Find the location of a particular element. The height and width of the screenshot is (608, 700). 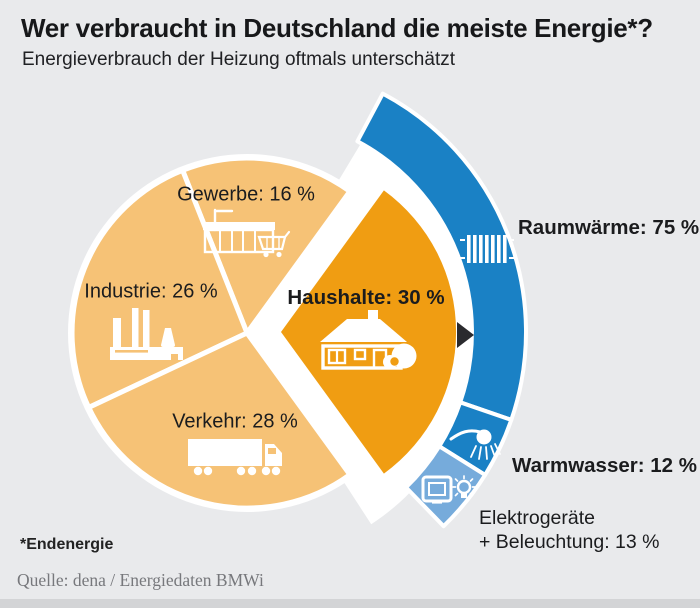

tv-icon is located at coordinates (437, 489).